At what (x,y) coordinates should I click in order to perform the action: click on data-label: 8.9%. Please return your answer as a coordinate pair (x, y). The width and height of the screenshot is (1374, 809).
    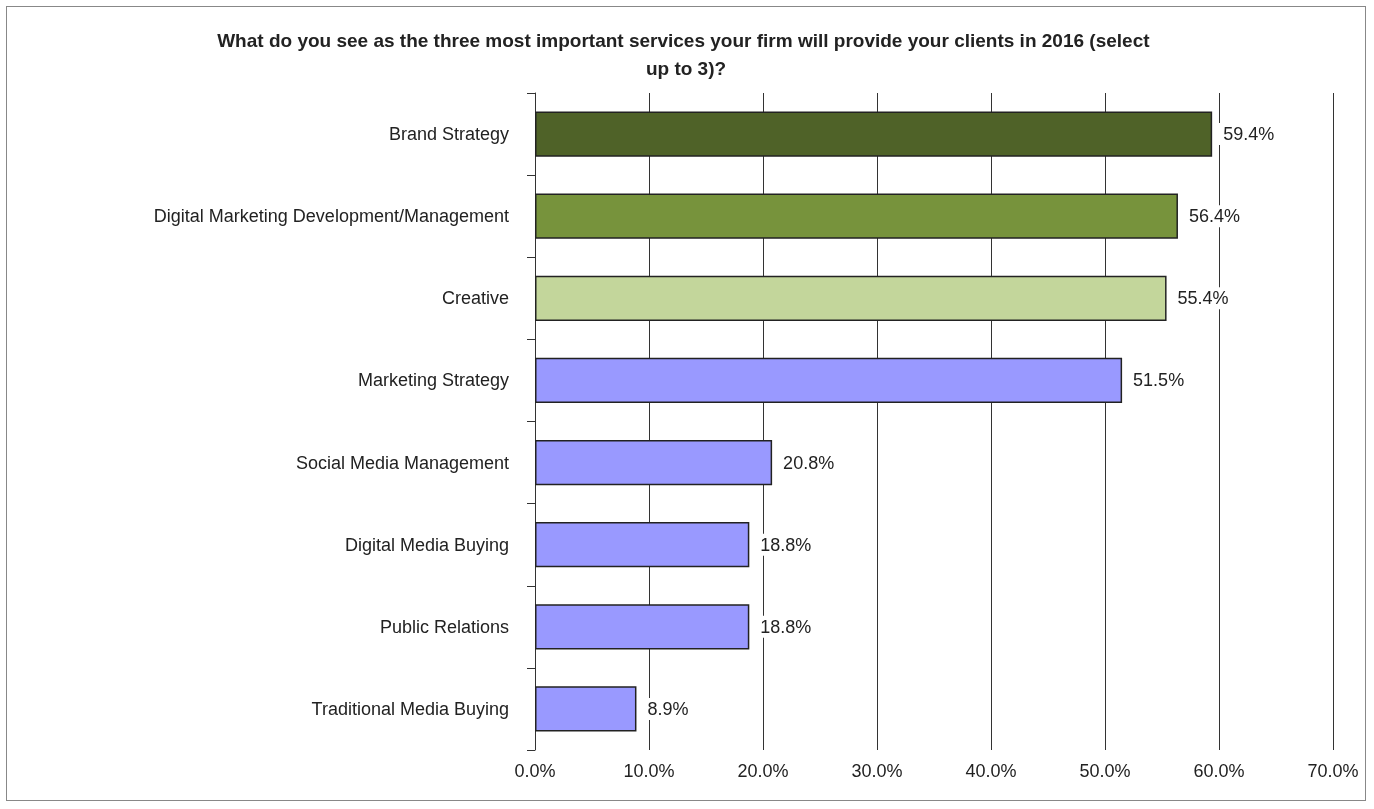
    Looking at the image, I should click on (668, 708).